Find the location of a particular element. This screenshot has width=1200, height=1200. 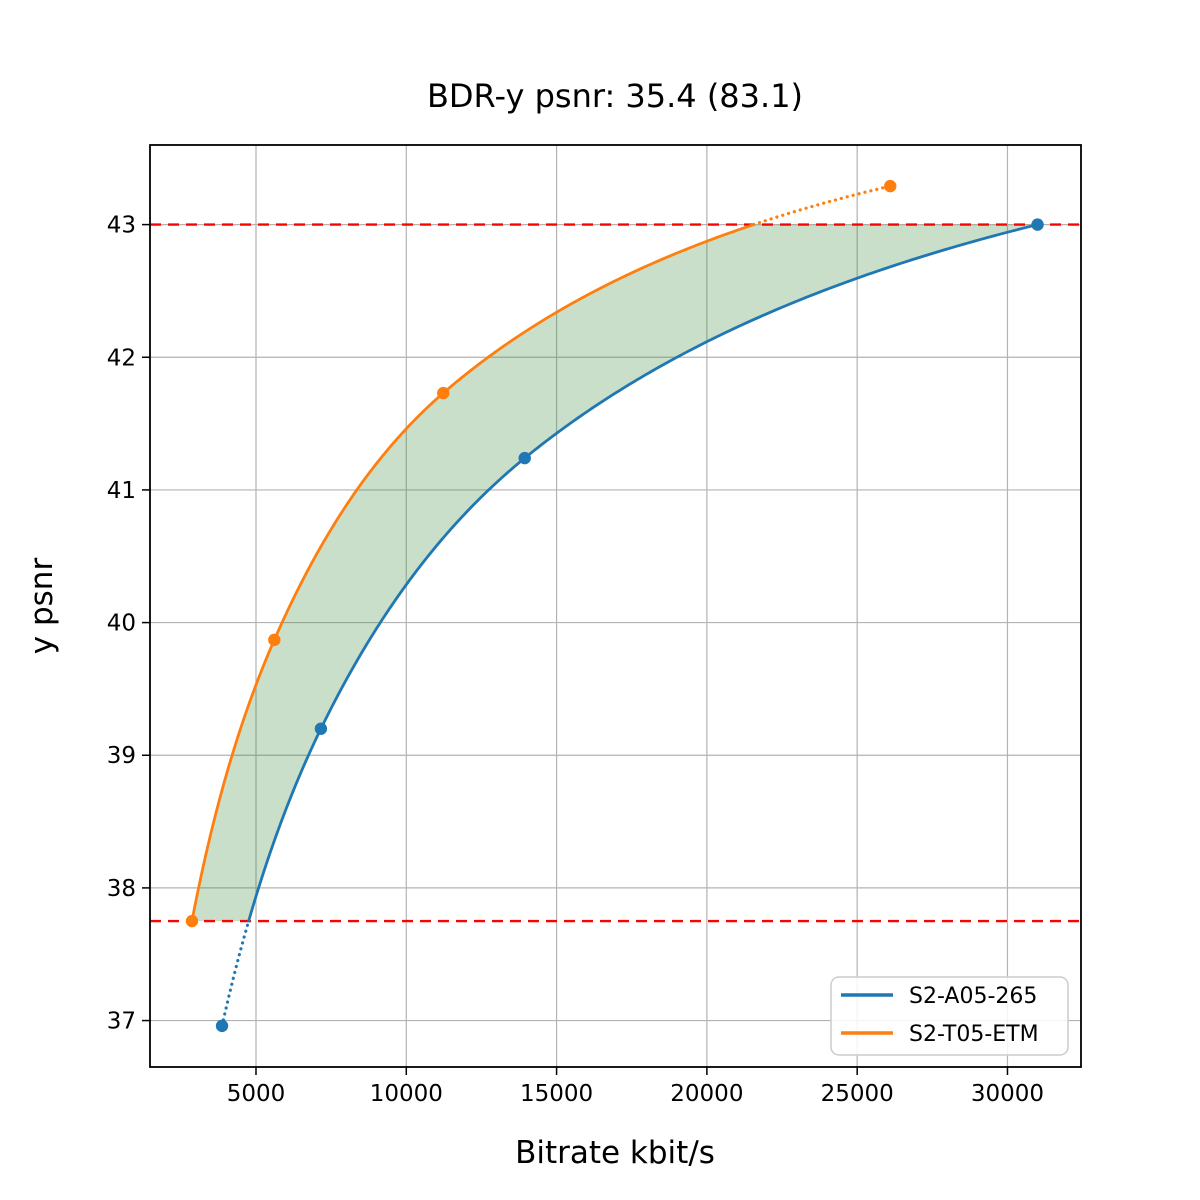

legend-label-S2-T05-ETM: S2-T05-ETM is located at coordinates (974, 1034).